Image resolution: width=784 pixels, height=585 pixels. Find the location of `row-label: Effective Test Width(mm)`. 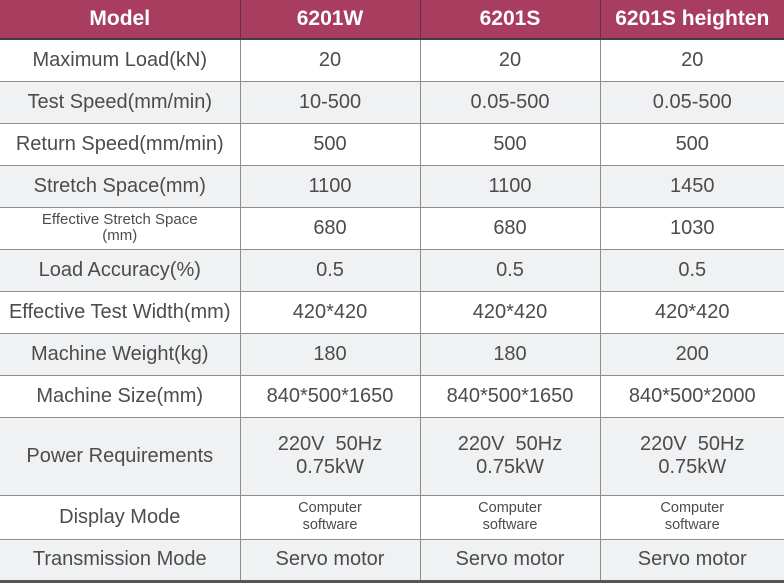

row-label: Effective Test Width(mm) is located at coordinates (120, 312).